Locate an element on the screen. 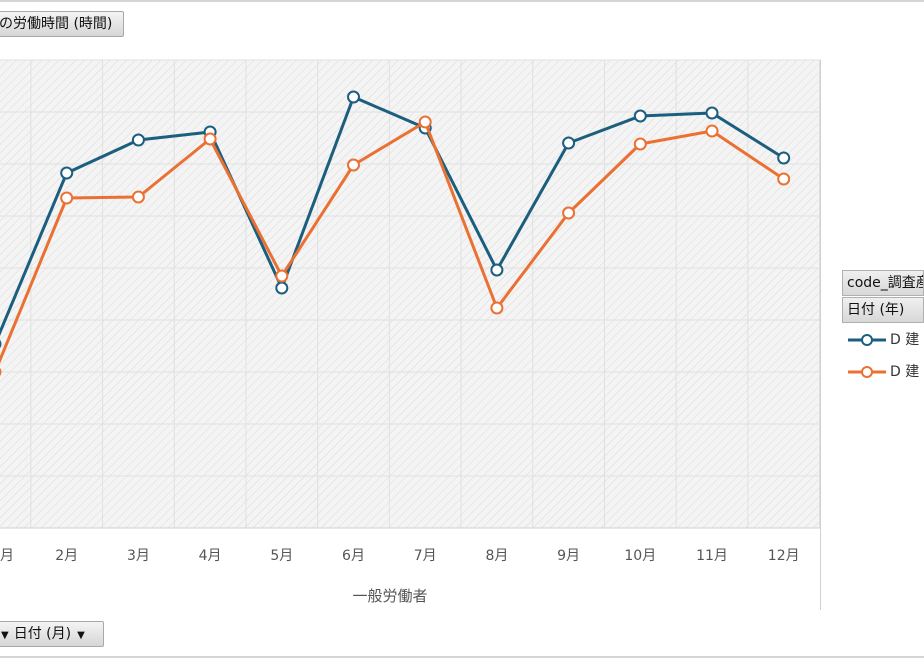  x-tick-label: 9月 is located at coordinates (568, 556).